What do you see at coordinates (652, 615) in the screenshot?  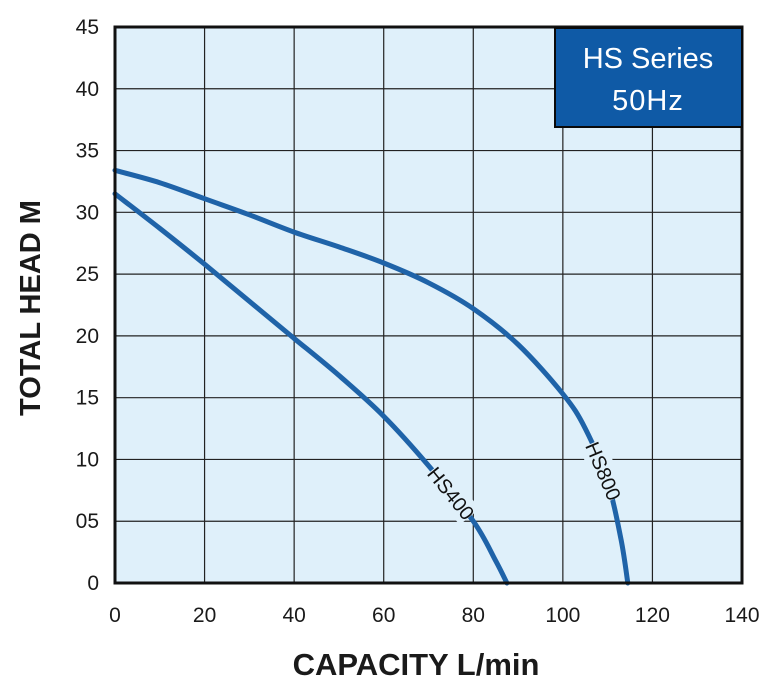 I see `x-tick-label: 120` at bounding box center [652, 615].